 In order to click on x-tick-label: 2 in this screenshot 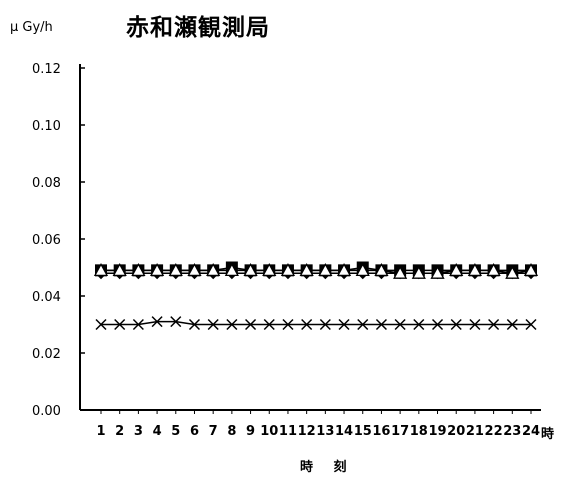, I will do `click(119, 431)`.